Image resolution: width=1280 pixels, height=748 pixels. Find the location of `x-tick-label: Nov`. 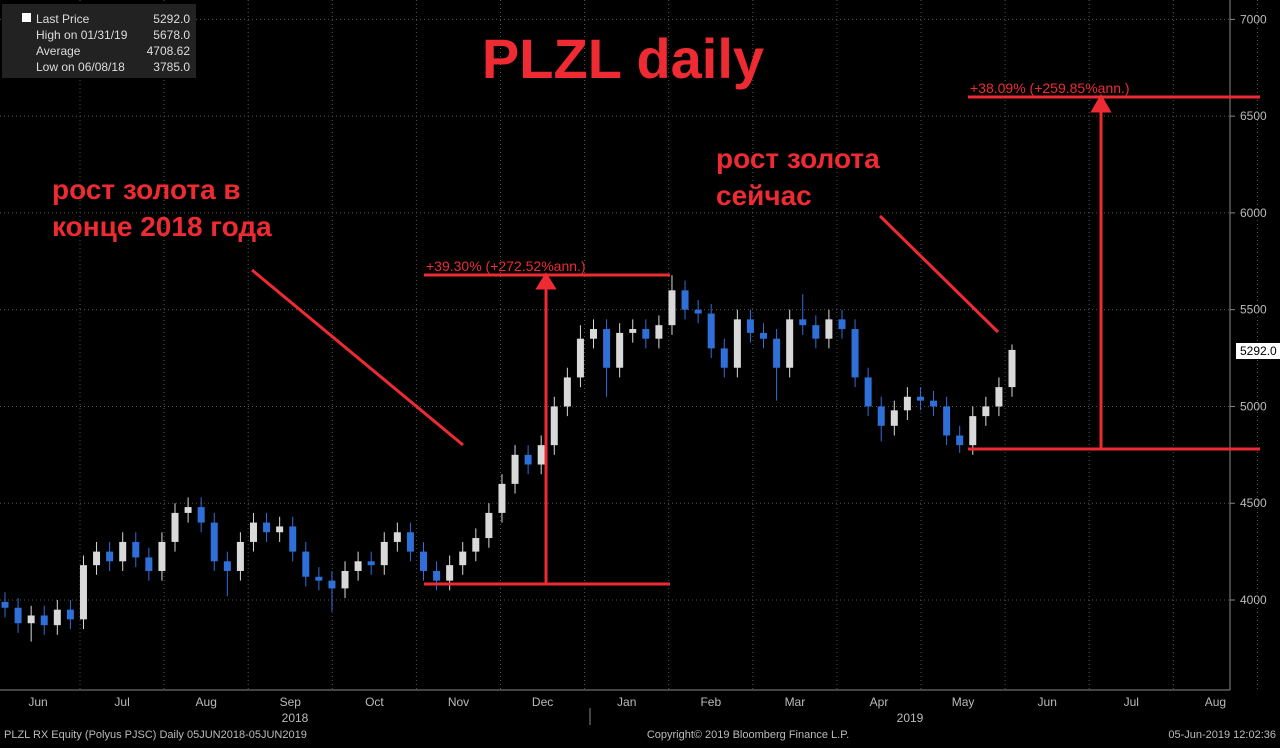

x-tick-label: Nov is located at coordinates (458, 702).